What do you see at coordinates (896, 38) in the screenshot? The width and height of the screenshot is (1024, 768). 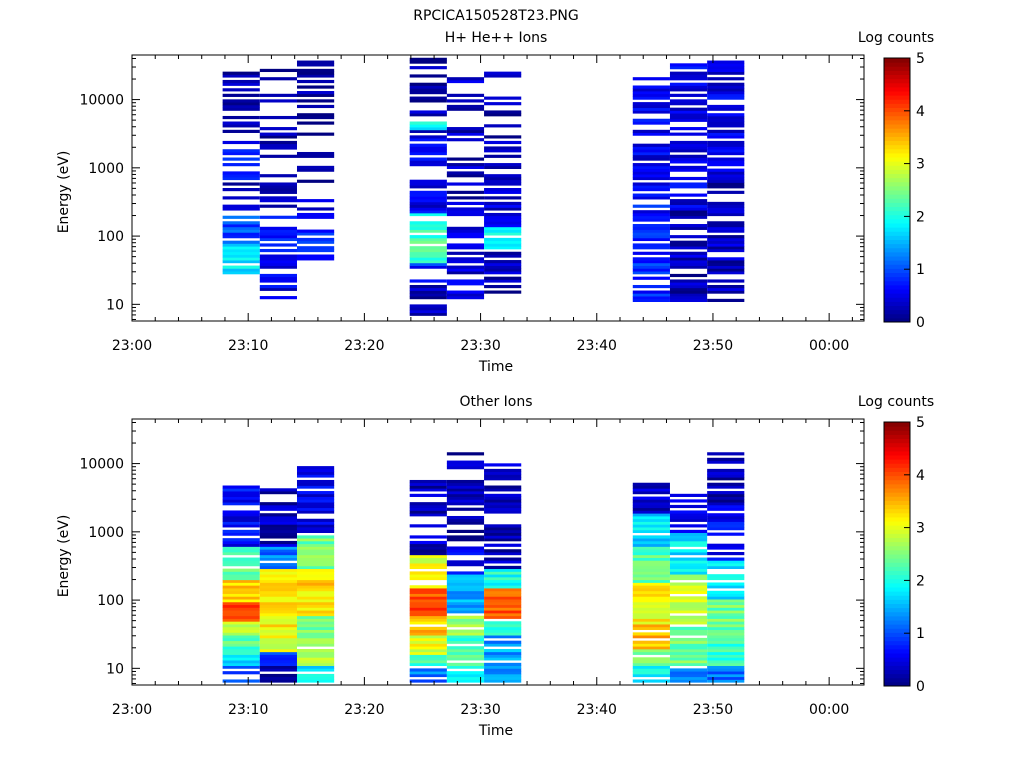 I see `colorbar-label: Log counts` at bounding box center [896, 38].